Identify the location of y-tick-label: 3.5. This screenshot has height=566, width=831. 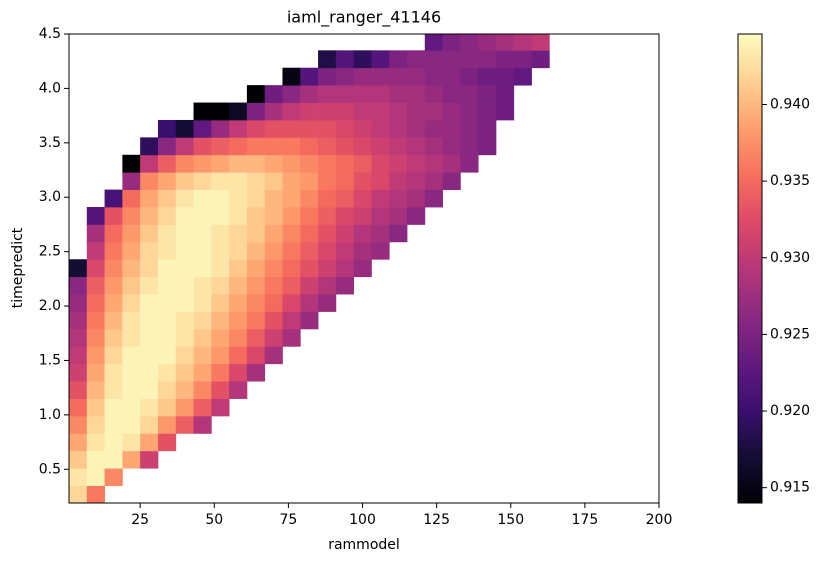
(50, 143).